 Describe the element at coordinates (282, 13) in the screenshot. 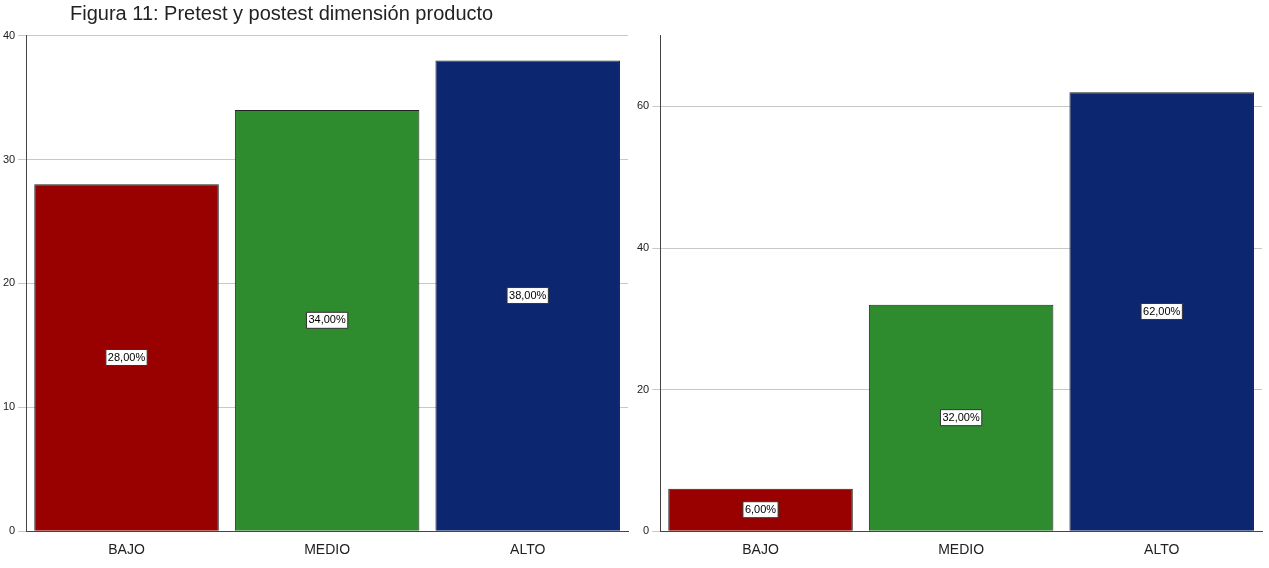

I see `chart-title: Figura 11: Pretest y postest dimensión producto` at that location.